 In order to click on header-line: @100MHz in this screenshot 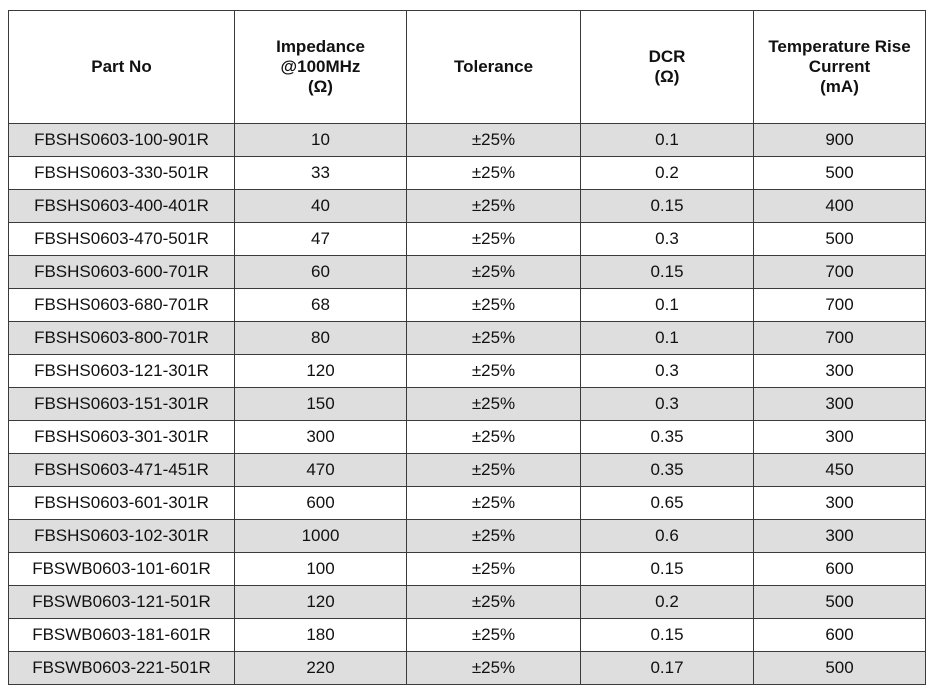, I will do `click(320, 66)`.